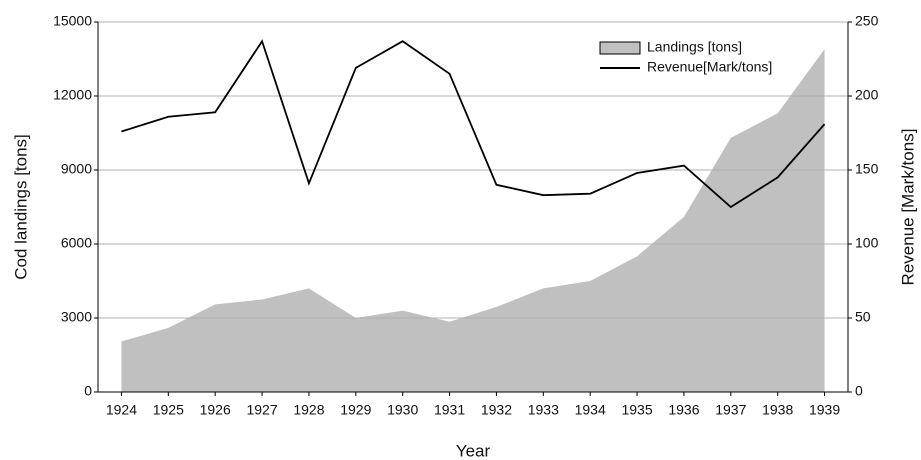 The width and height of the screenshot is (921, 460). What do you see at coordinates (694, 47) in the screenshot?
I see `legend-label: Landings [tons]` at bounding box center [694, 47].